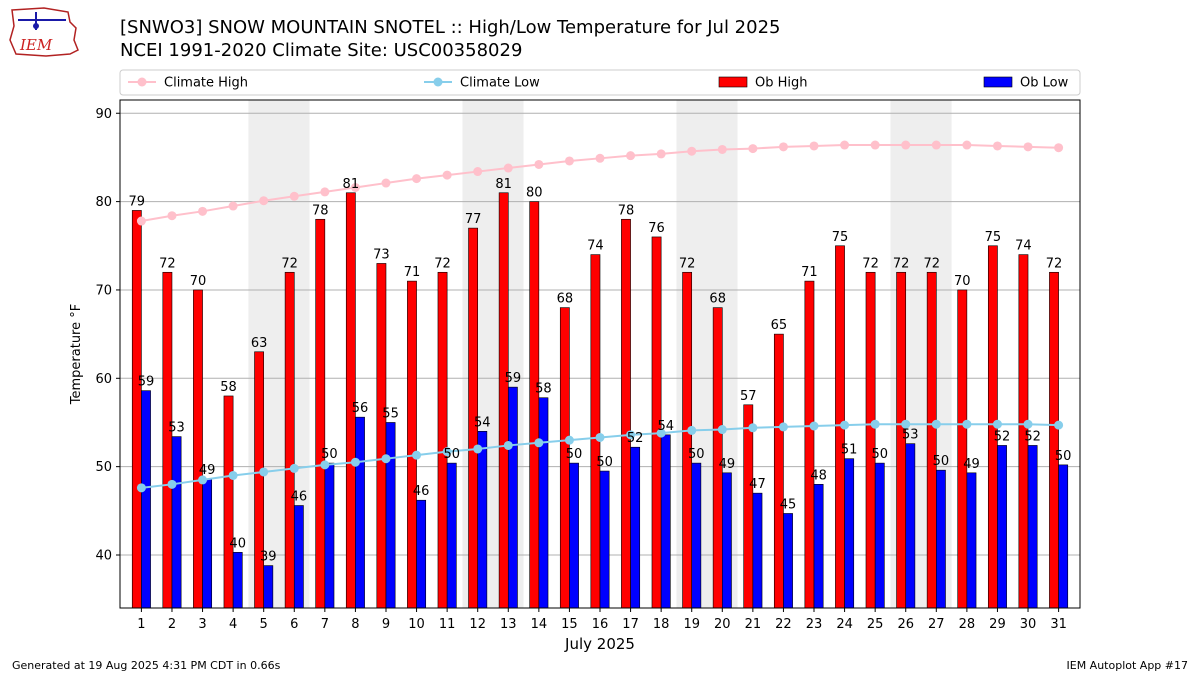 The height and width of the screenshot is (675, 1200). Describe the element at coordinates (103, 202) in the screenshot. I see `y-tick-label: 80` at that location.